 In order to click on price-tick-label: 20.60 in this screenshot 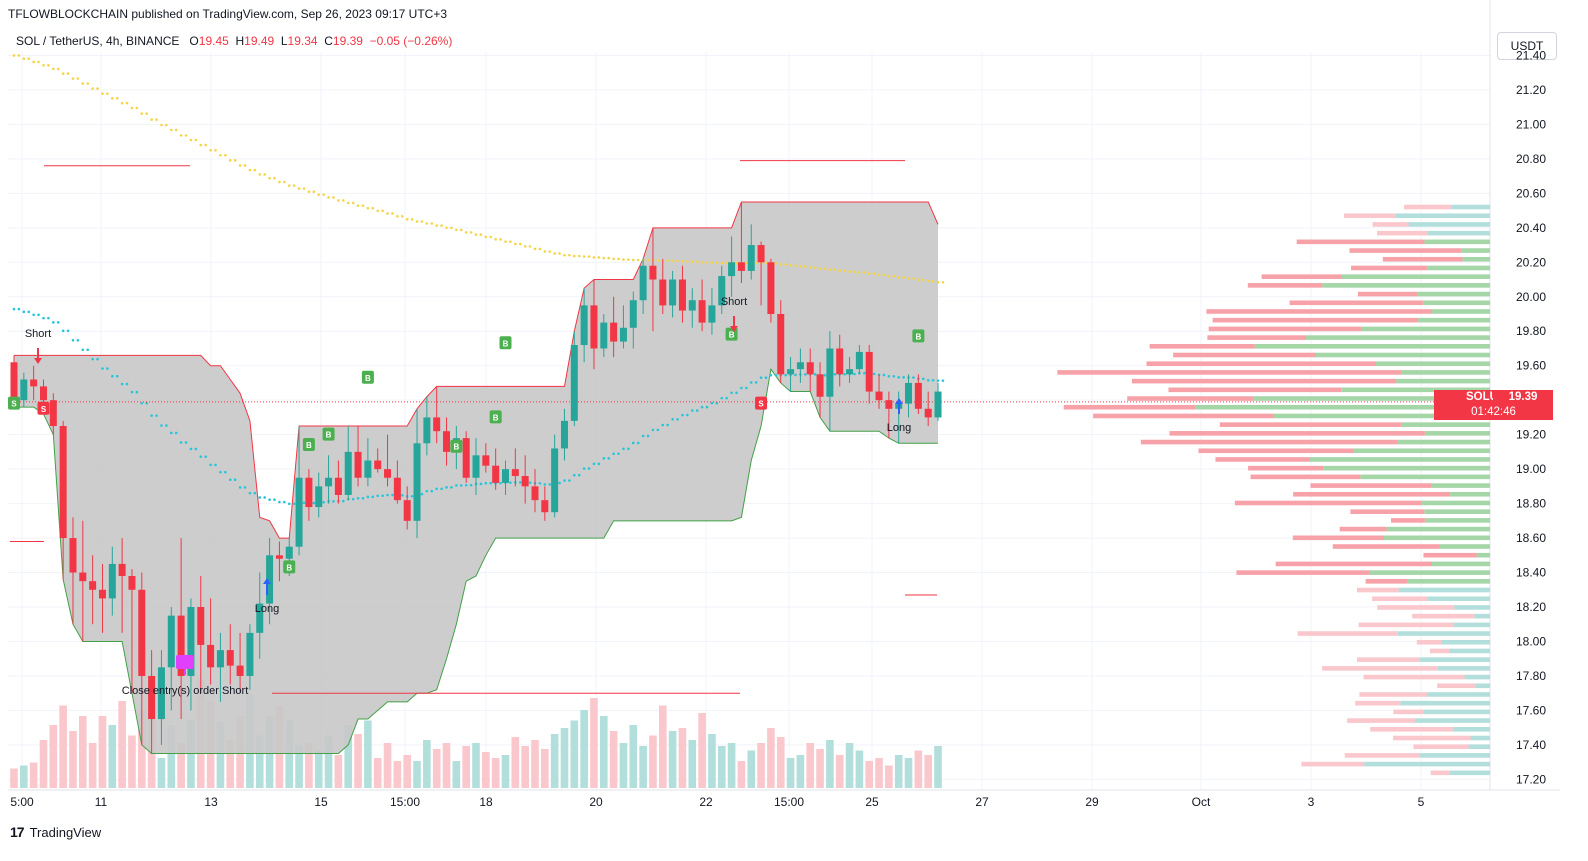, I will do `click(1531, 193)`.